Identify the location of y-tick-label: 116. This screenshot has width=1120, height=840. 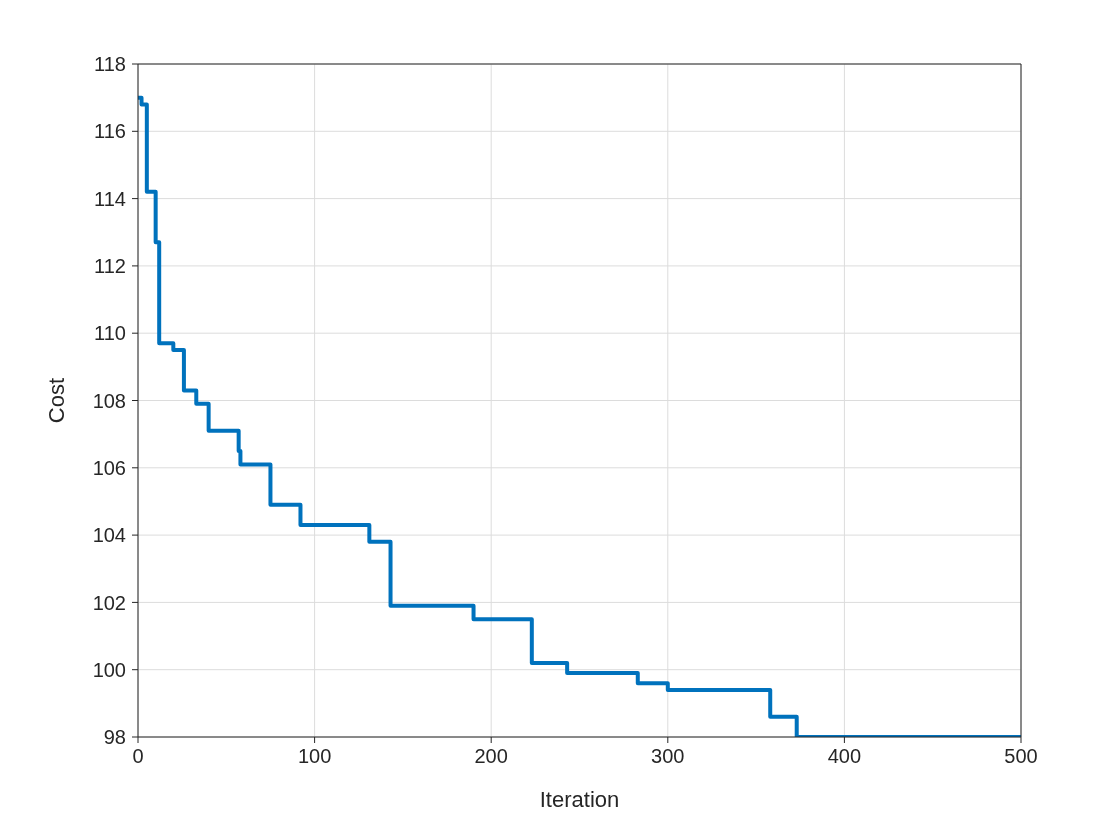
(110, 131).